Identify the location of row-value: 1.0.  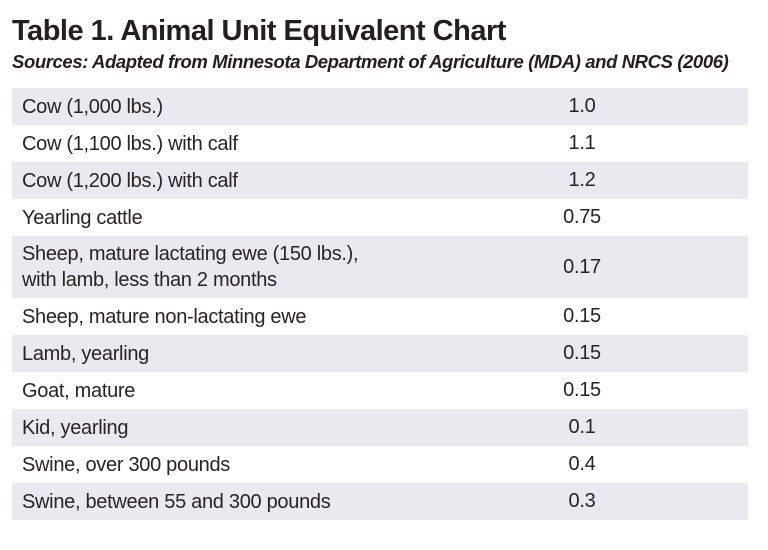
(582, 106).